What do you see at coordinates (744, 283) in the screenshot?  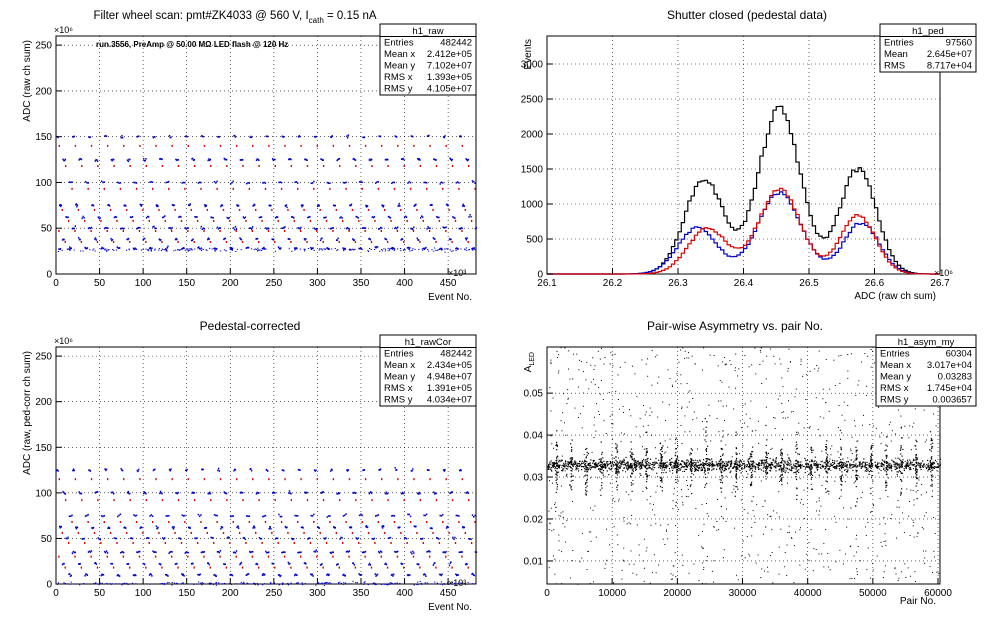 I see `x-tick-label: 26.4` at bounding box center [744, 283].